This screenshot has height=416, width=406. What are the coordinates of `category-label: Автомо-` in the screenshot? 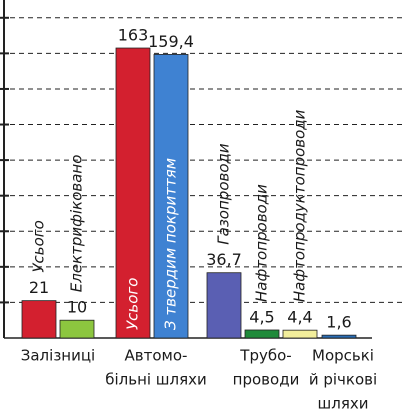 It's located at (156, 356).